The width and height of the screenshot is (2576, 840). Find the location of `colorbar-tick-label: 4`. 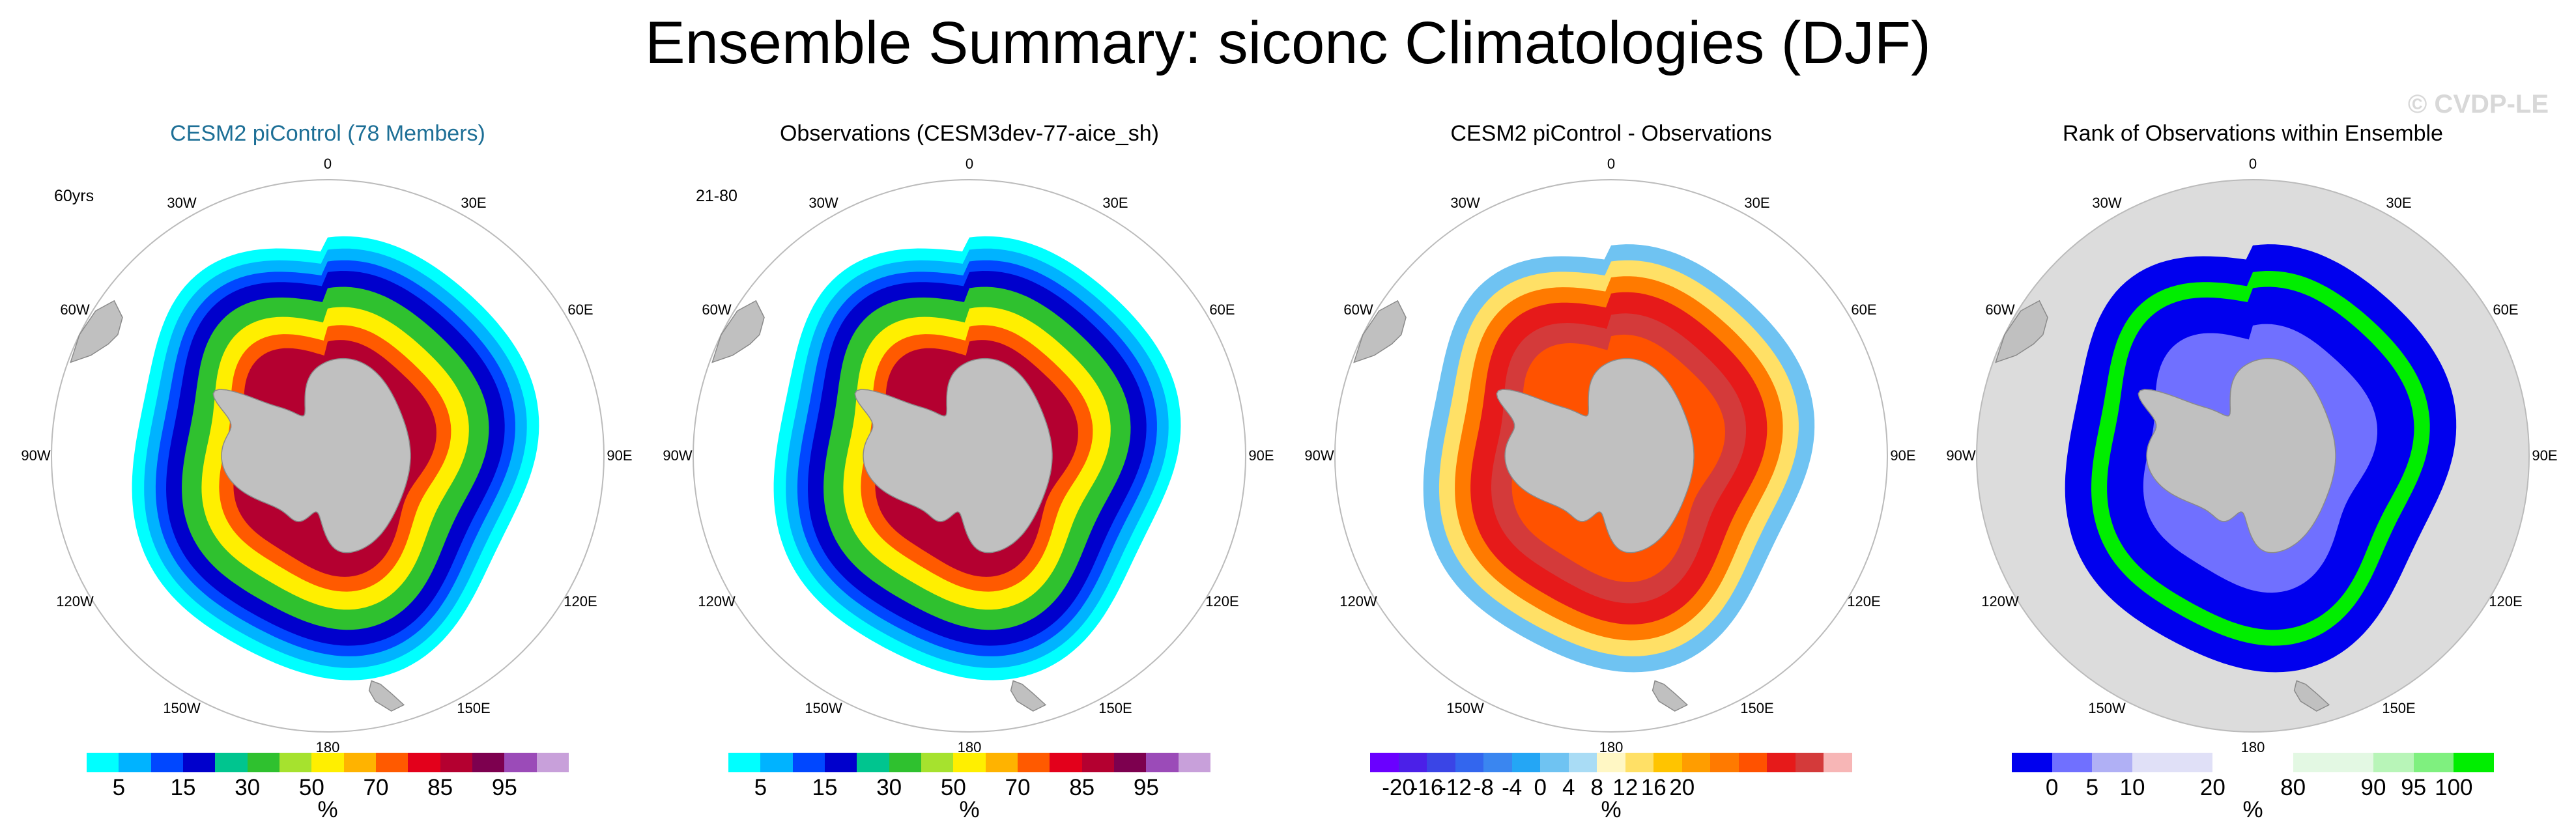

colorbar-tick-label: 4 is located at coordinates (1568, 787).